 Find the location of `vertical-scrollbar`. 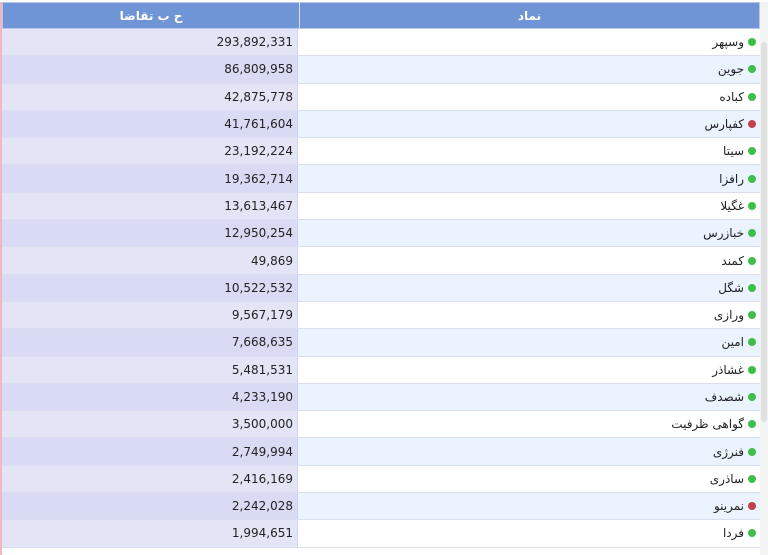

vertical-scrollbar is located at coordinates (764, 278).